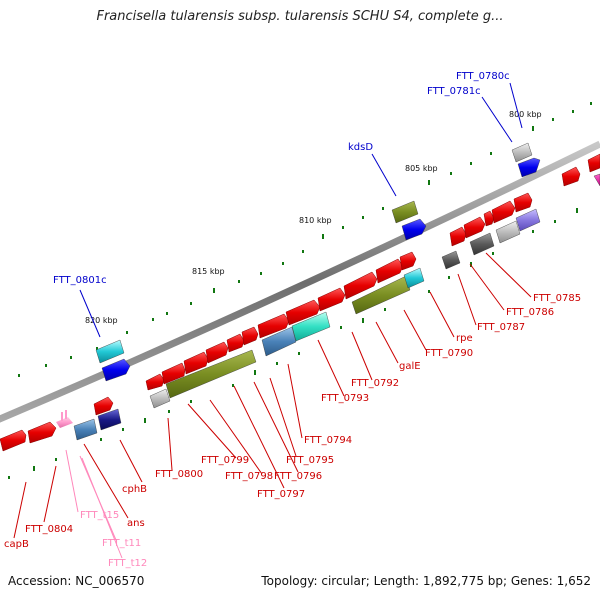 The width and height of the screenshot is (600, 600). I want to click on feature-FTT_0801c, so click(116, 370).